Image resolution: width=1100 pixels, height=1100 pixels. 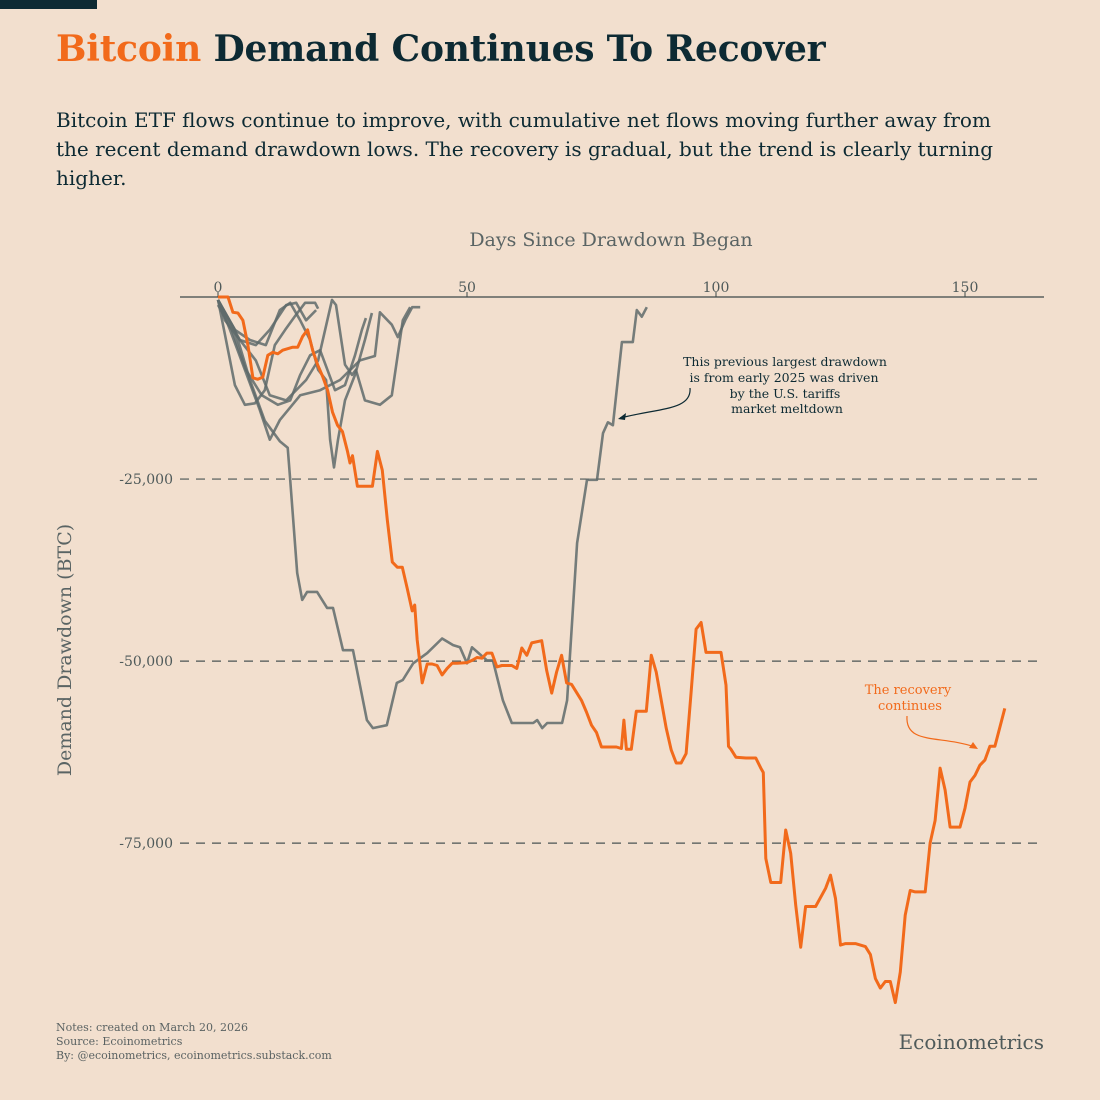 I want to click on top-accent-bar, so click(x=48, y=4).